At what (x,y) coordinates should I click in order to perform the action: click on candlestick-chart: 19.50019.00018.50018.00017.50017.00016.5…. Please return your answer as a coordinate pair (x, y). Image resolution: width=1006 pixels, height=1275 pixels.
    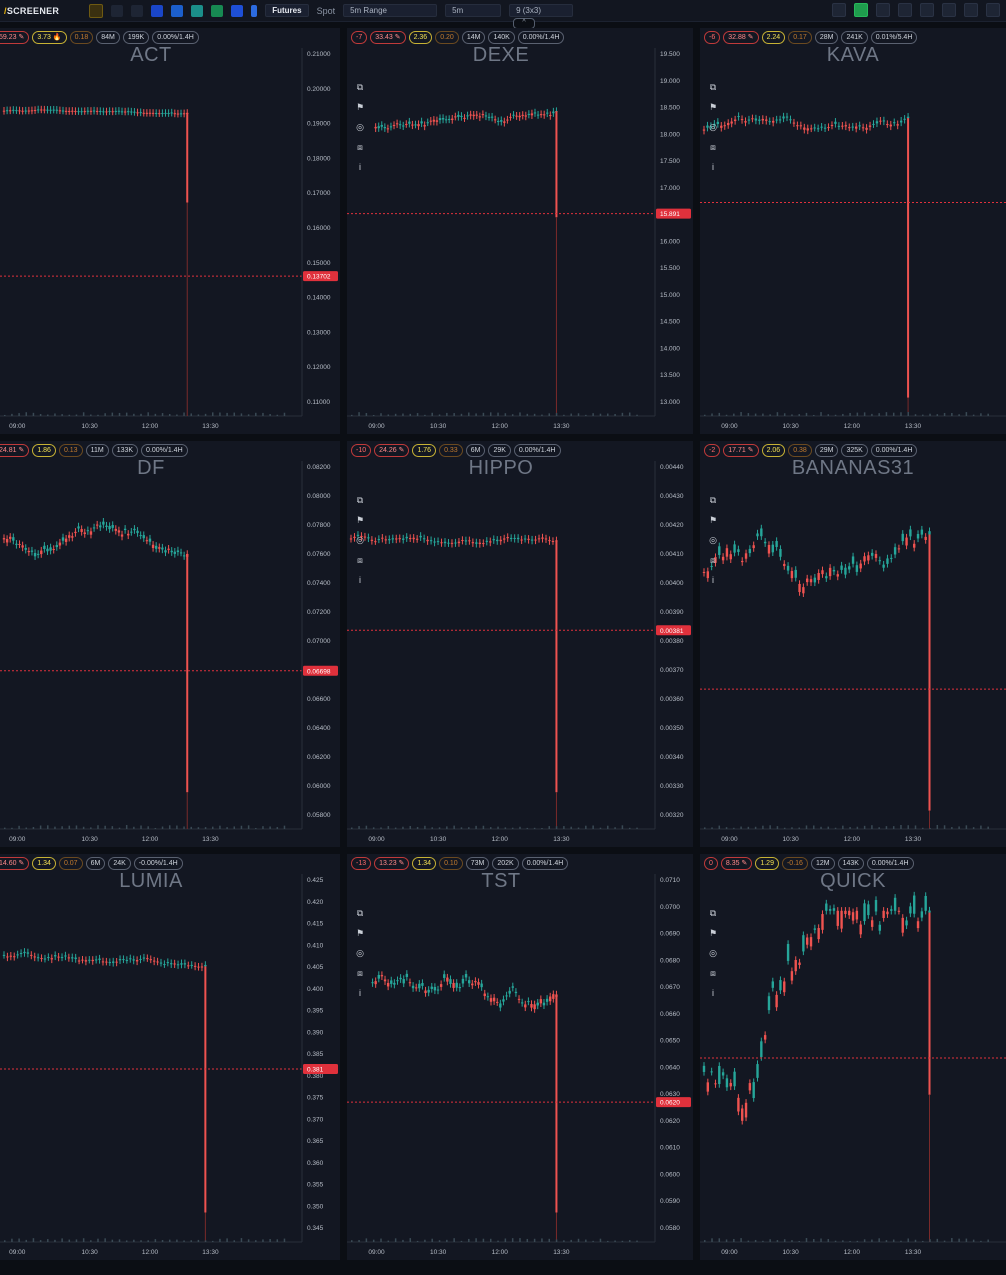
    Looking at the image, I should click on (520, 231).